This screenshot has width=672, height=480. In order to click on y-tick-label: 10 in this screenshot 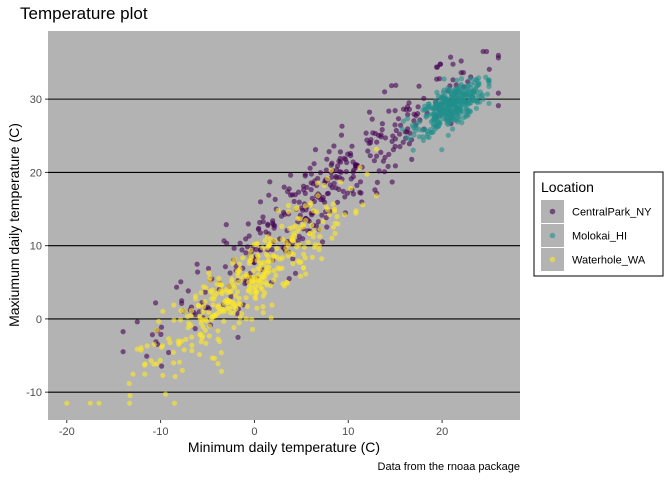, I will do `click(36, 247)`.